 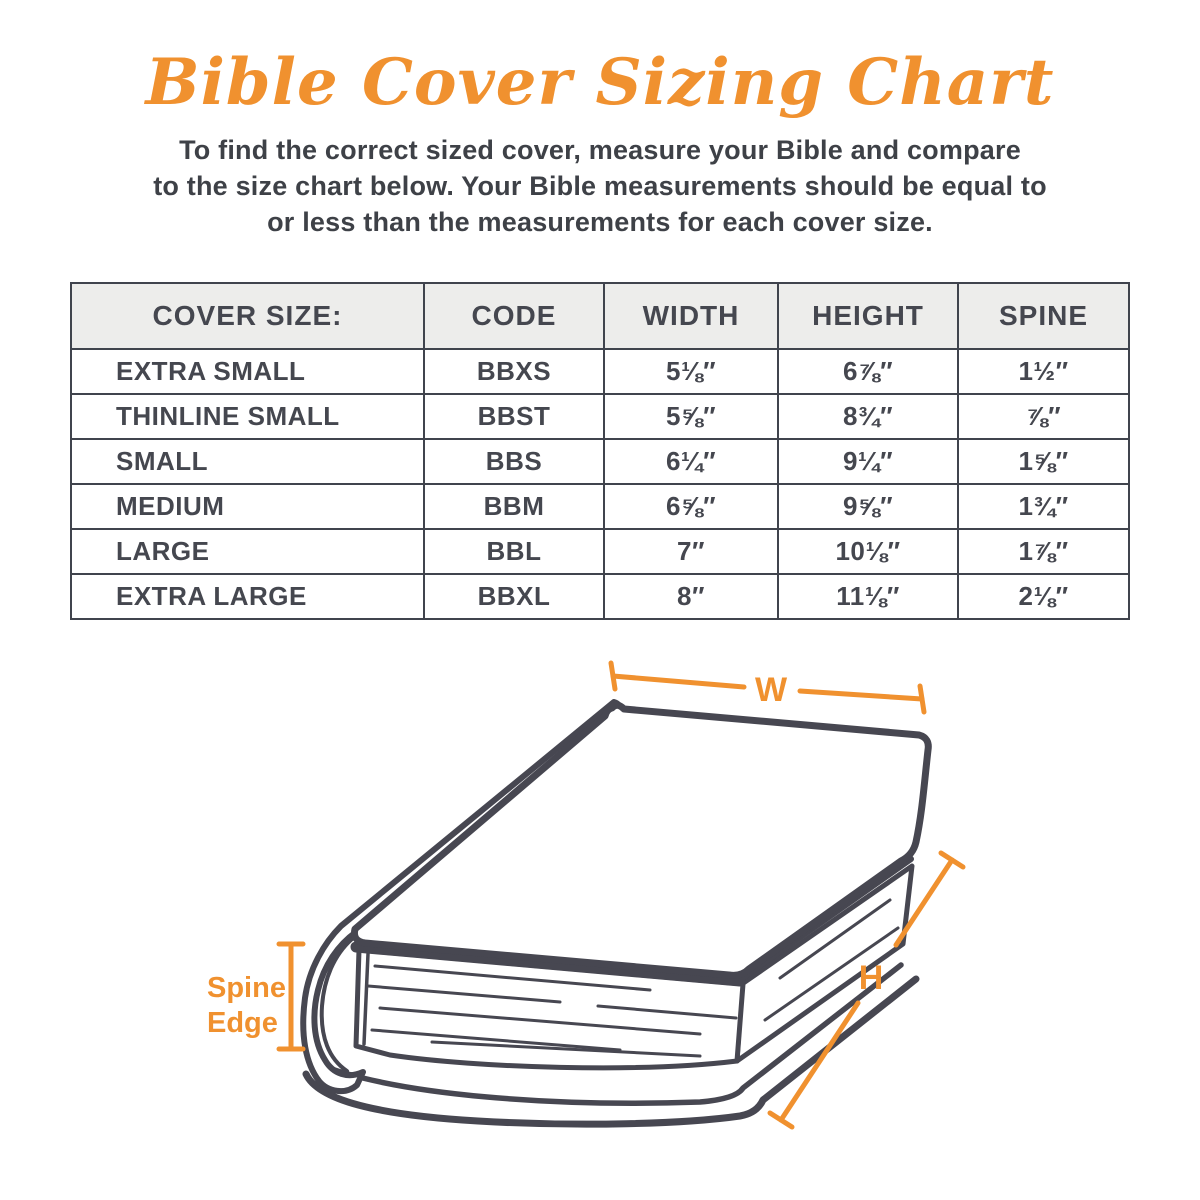 What do you see at coordinates (247, 372) in the screenshot?
I see `cell-size-name: EXTRA SMALL` at bounding box center [247, 372].